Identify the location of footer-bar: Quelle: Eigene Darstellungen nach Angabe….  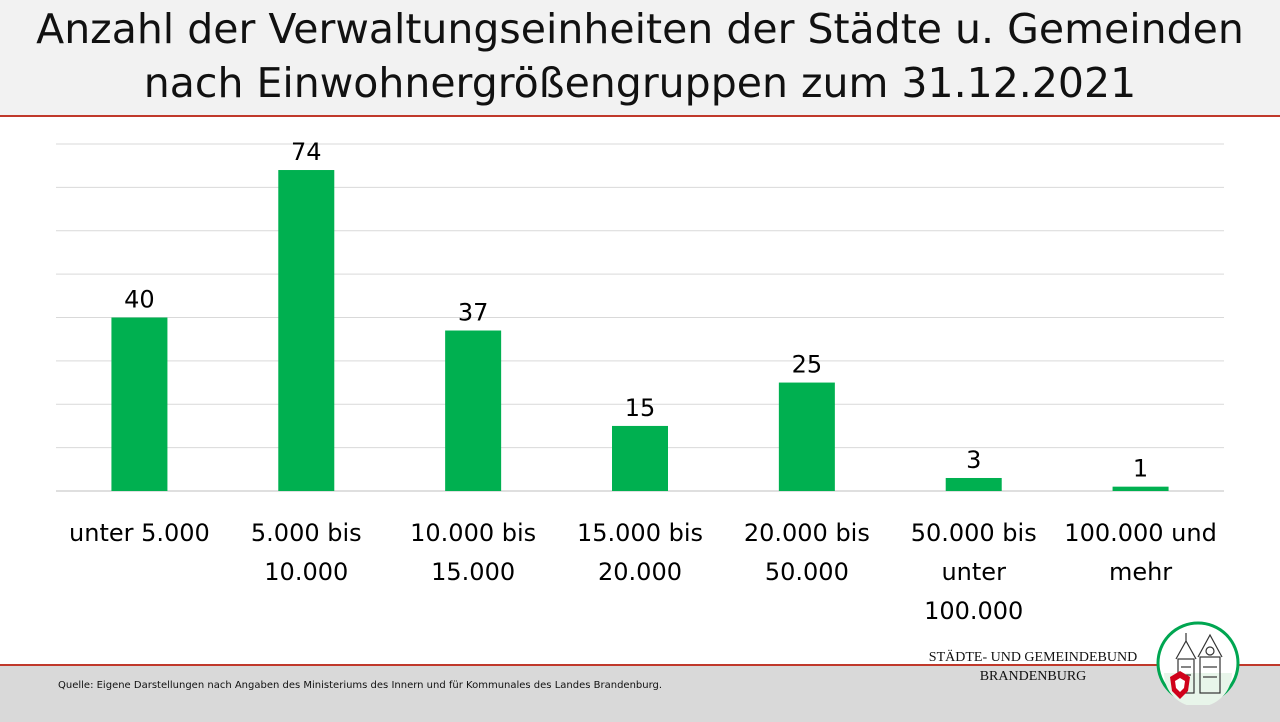
(640, 693).